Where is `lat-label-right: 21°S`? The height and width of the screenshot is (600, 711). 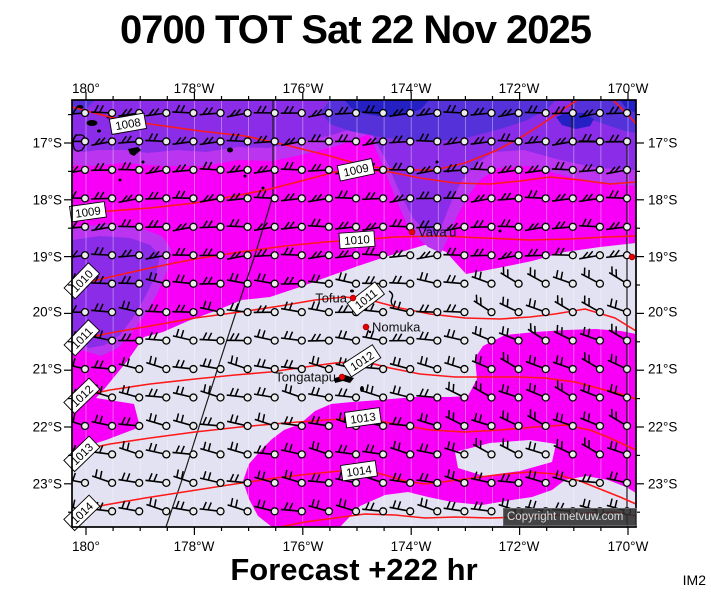
lat-label-right: 21°S is located at coordinates (662, 369).